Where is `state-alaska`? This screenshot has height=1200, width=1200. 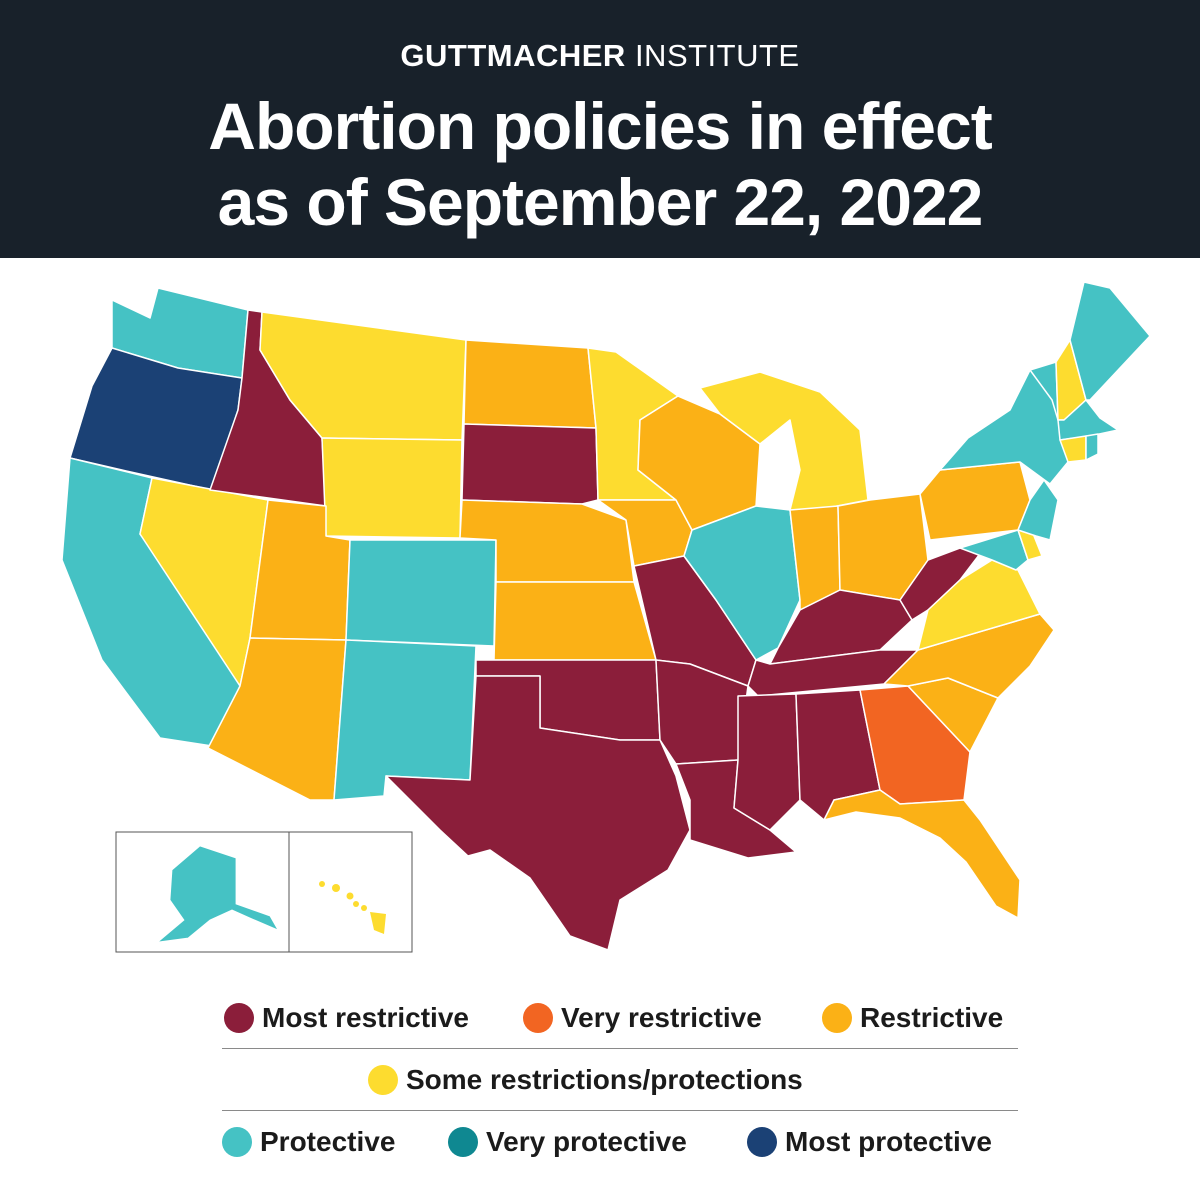 state-alaska is located at coordinates (217, 894).